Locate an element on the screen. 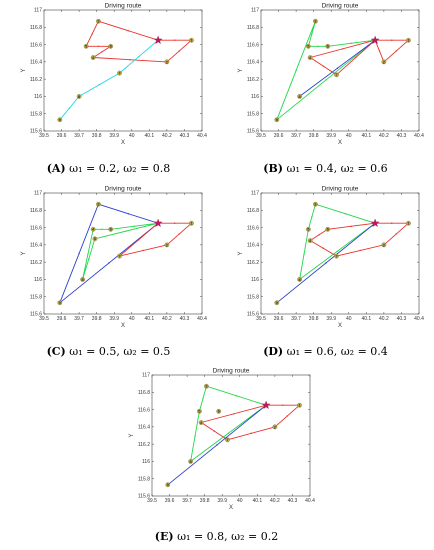 This screenshot has width=434, height=550. x-tick-label: 39.9 is located at coordinates (114, 136).